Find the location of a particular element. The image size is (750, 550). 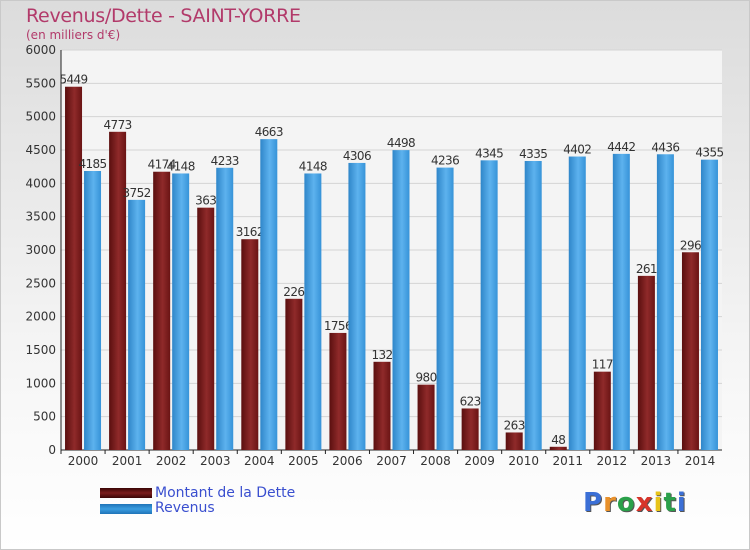

y-tick-label: 4500 is located at coordinates (40, 150).